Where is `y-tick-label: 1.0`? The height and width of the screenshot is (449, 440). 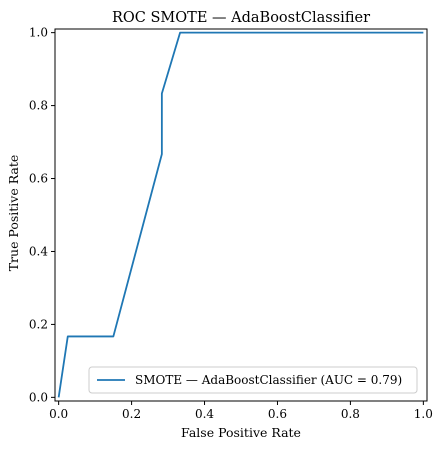 y-tick-label: 1.0 is located at coordinates (38, 33).